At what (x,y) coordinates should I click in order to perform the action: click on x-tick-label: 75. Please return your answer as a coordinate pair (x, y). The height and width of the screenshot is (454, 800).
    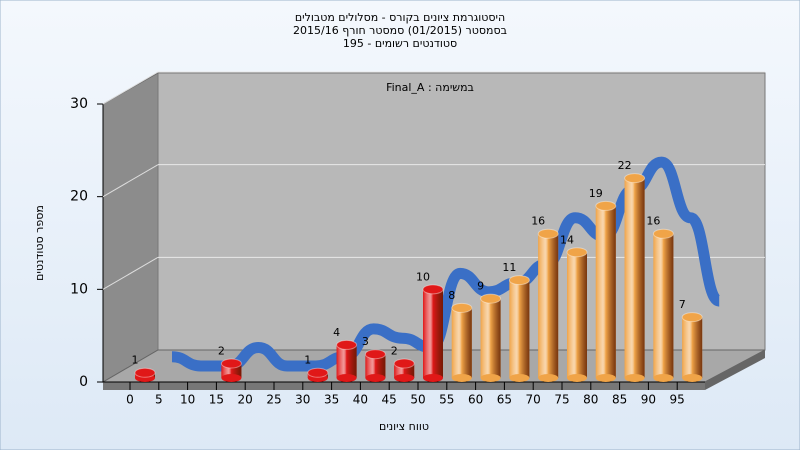
    Looking at the image, I should click on (561, 400).